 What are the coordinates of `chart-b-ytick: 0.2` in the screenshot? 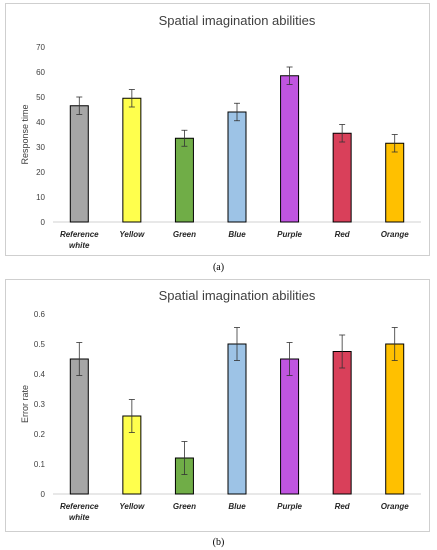 It's located at (40, 434).